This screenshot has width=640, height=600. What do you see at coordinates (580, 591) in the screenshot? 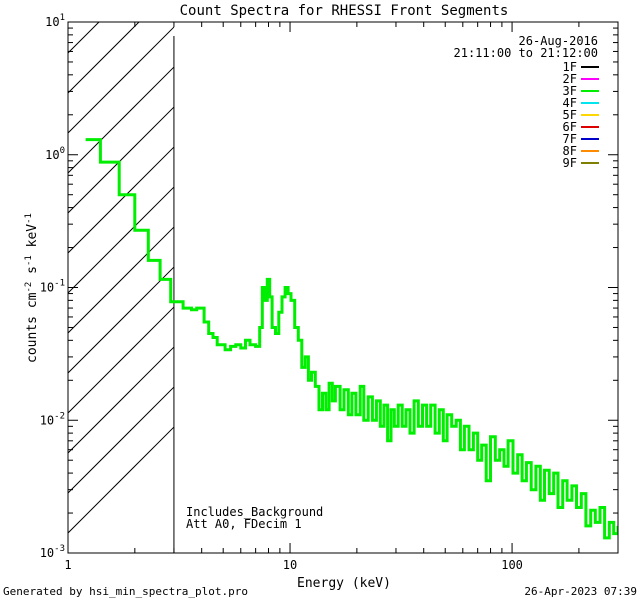
I see `footer-timestamp: 26-Apr-2023 07:39` at bounding box center [580, 591].